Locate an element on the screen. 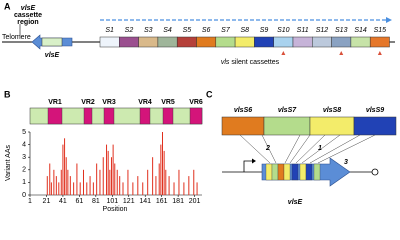 The image size is (400, 240). cassette-label: S1 is located at coordinates (109, 30).